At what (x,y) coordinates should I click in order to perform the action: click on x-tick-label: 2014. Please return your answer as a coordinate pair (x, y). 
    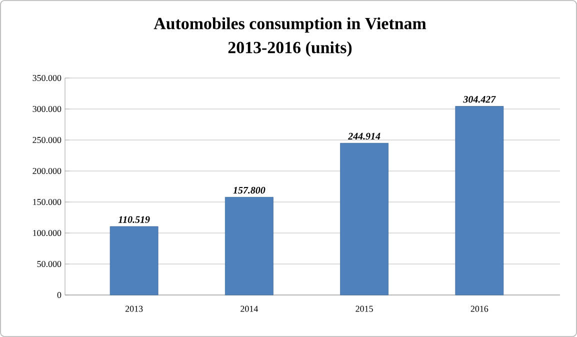
    Looking at the image, I should click on (249, 309).